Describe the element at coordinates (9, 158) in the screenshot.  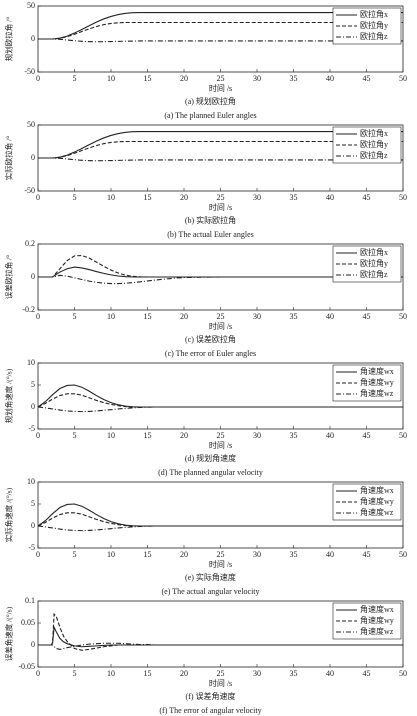
I see `y-axis-label: 实际欧拉角 /°` at that location.